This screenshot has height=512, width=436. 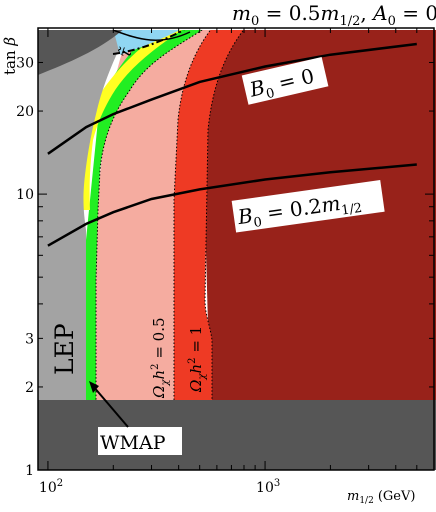 What do you see at coordinates (159, 487) in the screenshot?
I see `x-tick-labels: 10² 10³` at bounding box center [159, 487].